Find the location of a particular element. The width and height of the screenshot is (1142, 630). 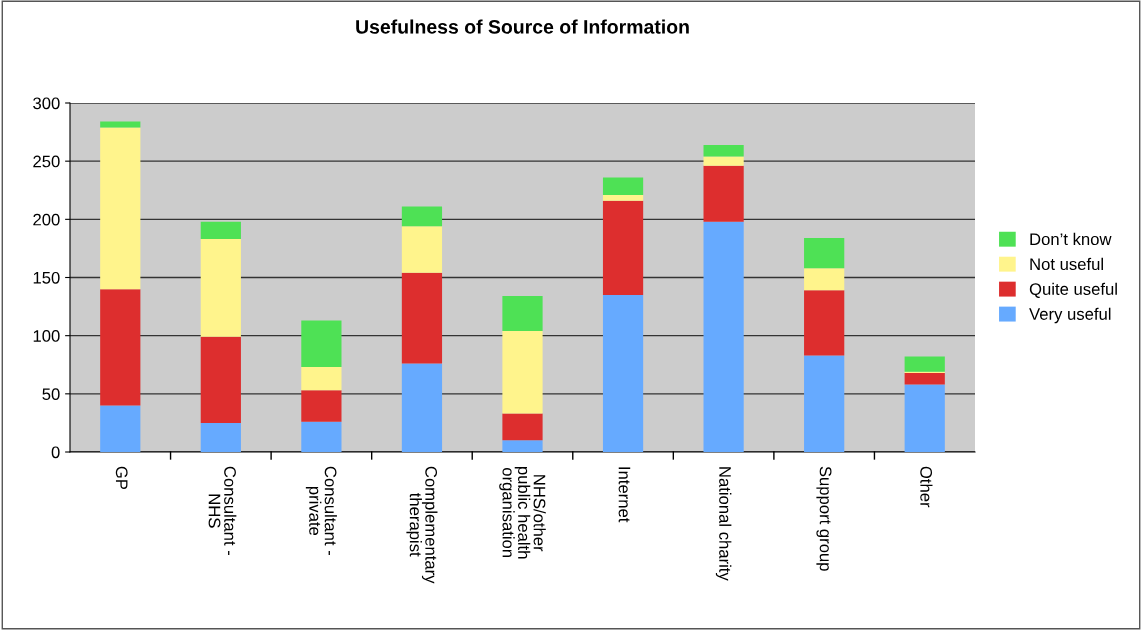

x-tick-label: Complementary therapist is located at coordinates (422, 525).